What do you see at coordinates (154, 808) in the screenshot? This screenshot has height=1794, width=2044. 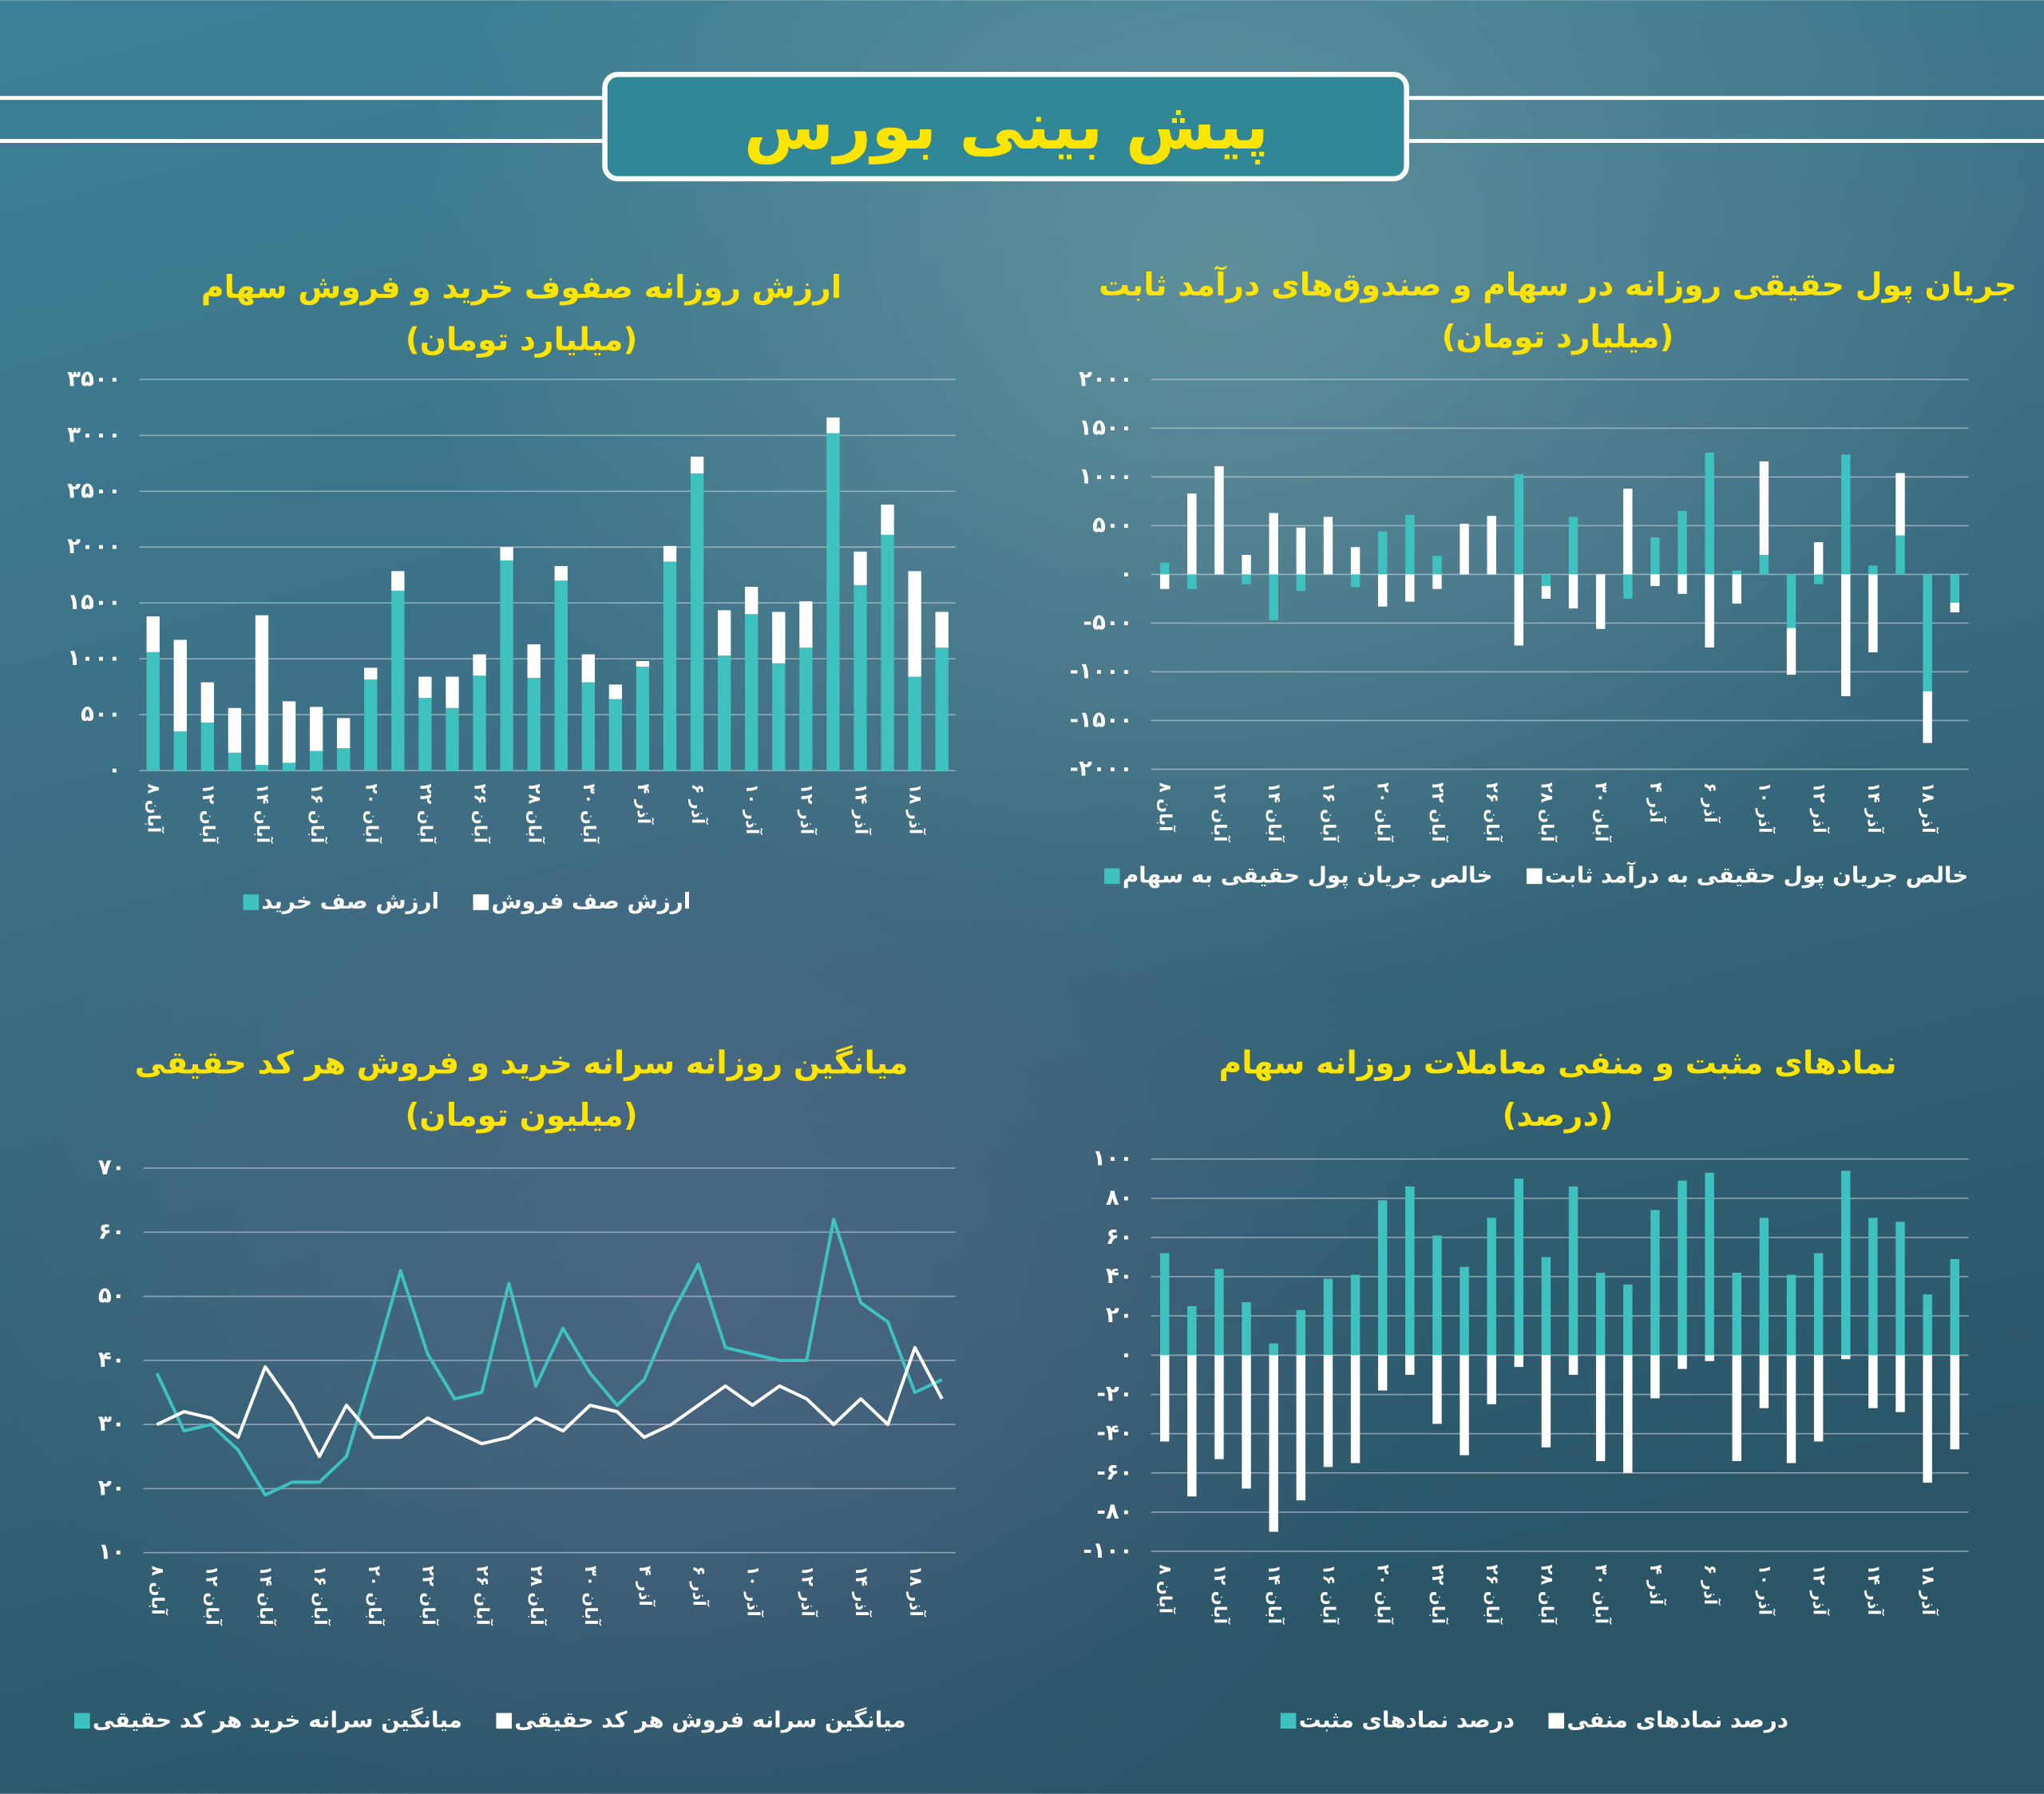 I see `x-tick-label: ۸ آبان` at bounding box center [154, 808].